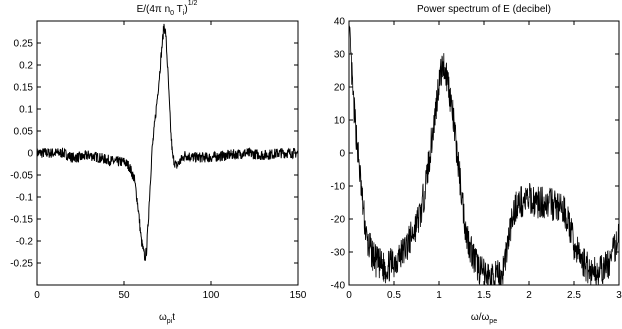 This screenshot has height=329, width=622. What do you see at coordinates (574, 295) in the screenshot?
I see `x-tick-label: 2.5` at bounding box center [574, 295].